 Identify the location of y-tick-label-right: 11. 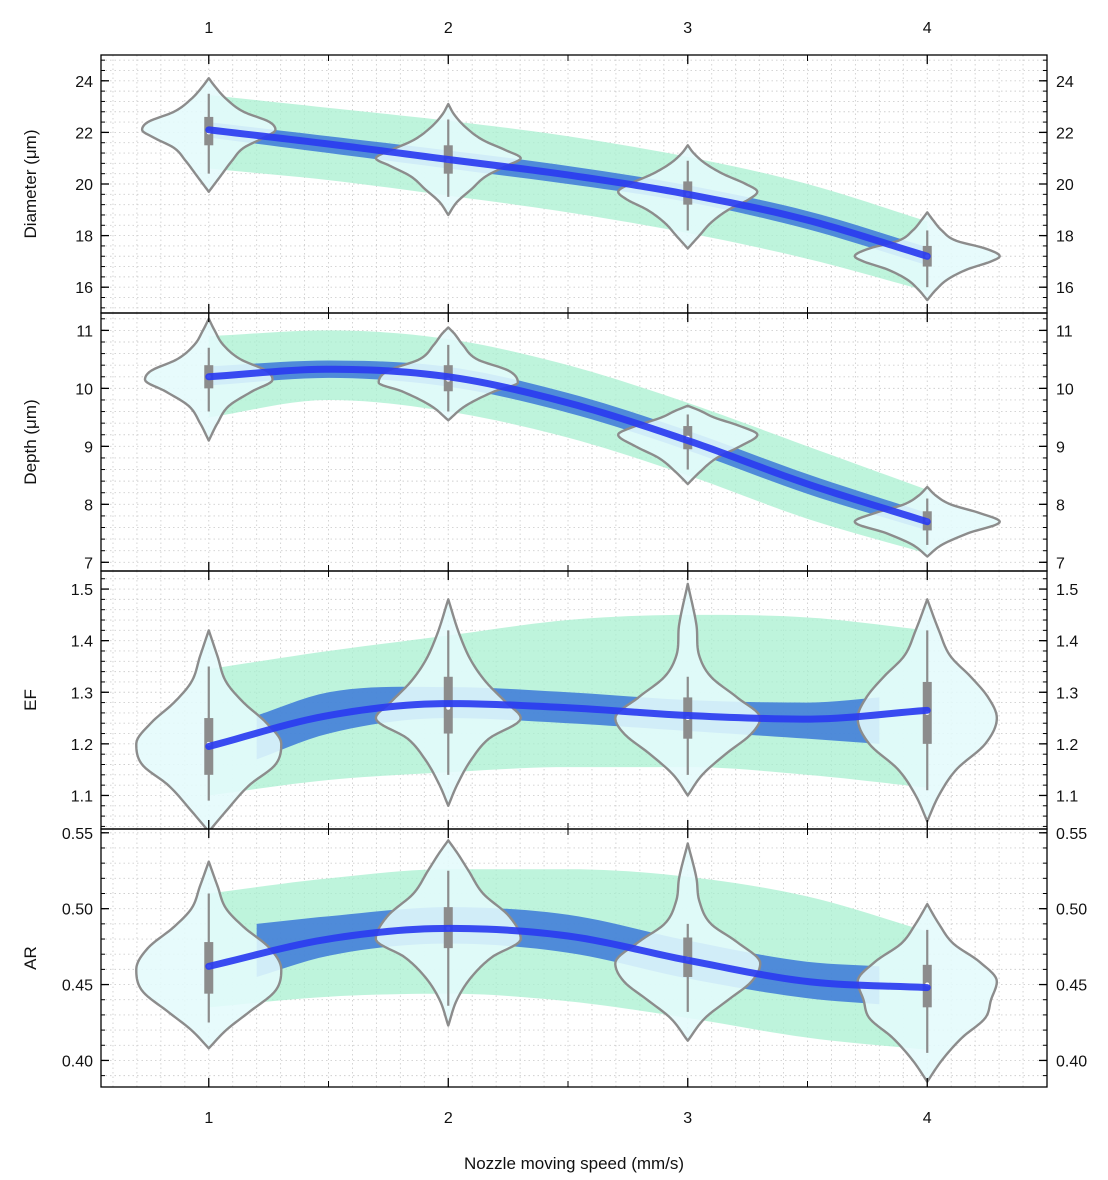
(1064, 331).